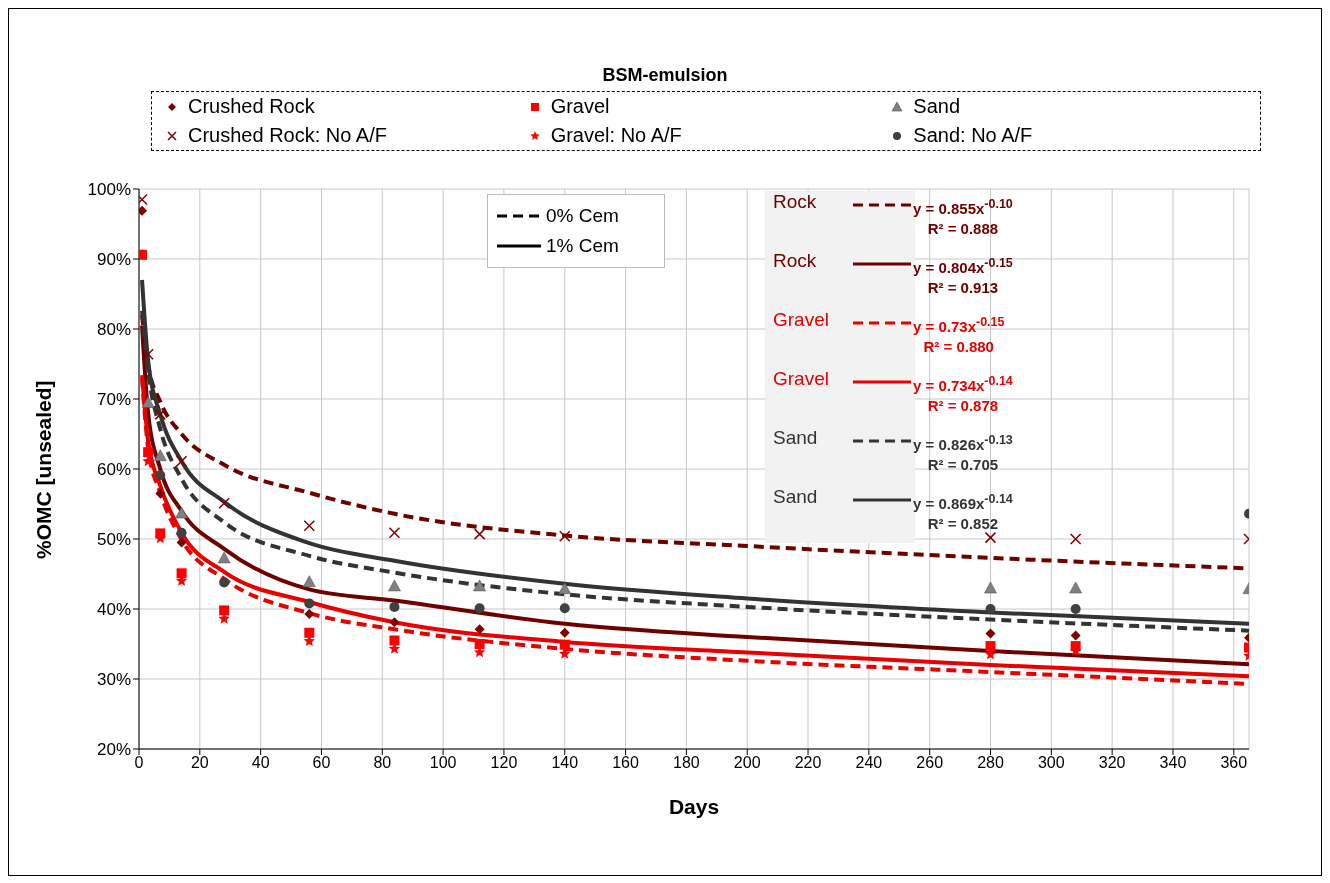 The image size is (1330, 883). Describe the element at coordinates (973, 135) in the screenshot. I see `legend-label: Sand: No A/F` at that location.